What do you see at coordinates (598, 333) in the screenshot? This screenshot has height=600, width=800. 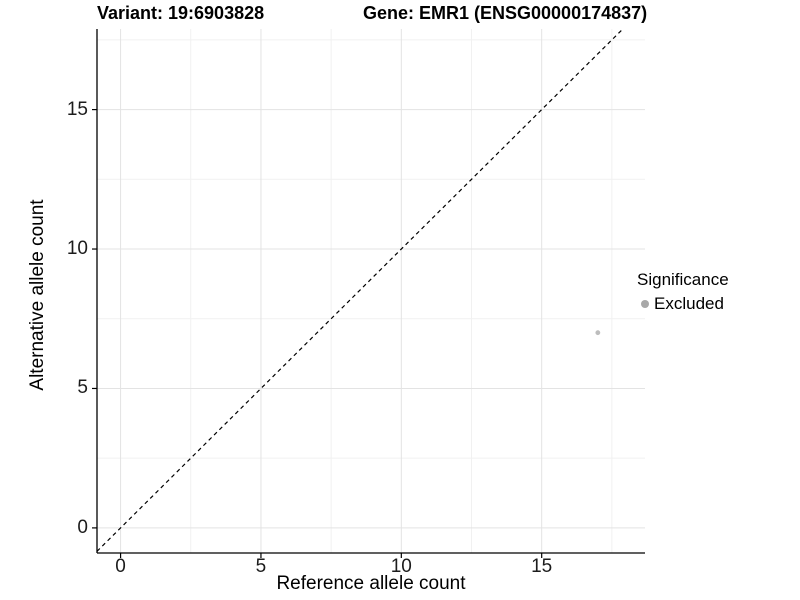 I see `data-point` at bounding box center [598, 333].